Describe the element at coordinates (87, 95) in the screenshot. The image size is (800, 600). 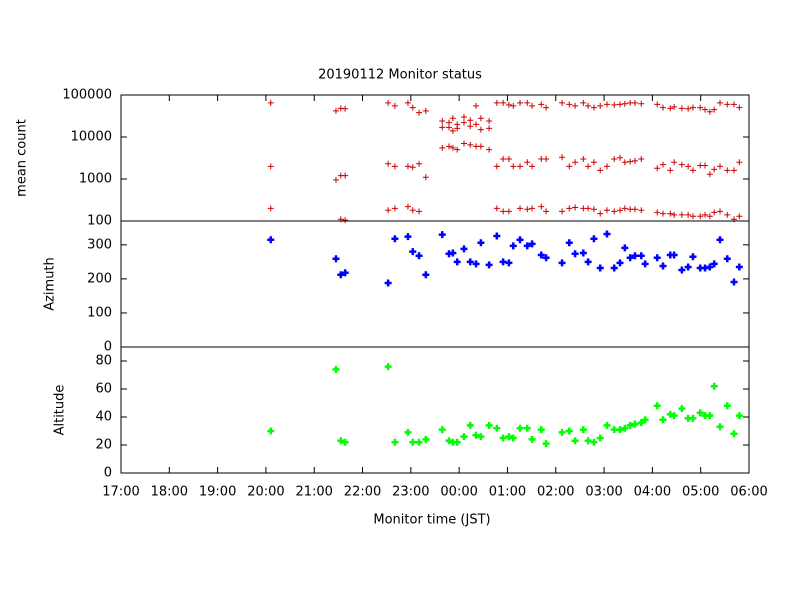
I see `y-tick-label: 100000` at that location.